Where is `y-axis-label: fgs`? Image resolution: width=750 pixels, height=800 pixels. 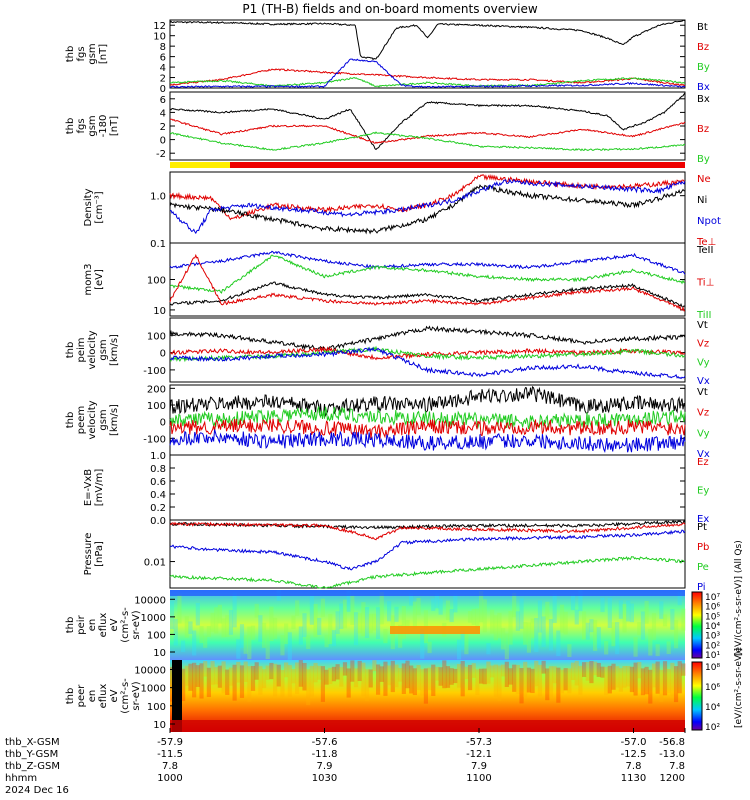
y-axis-label: fgs is located at coordinates (81, 125).